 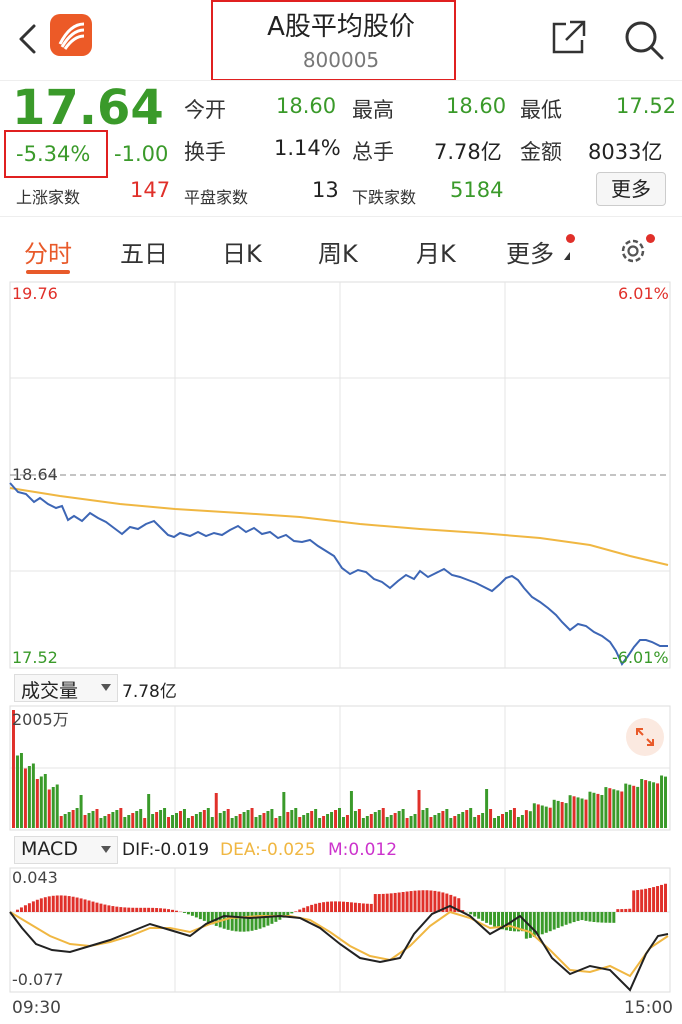 What do you see at coordinates (144, 254) in the screenshot?
I see `tab-five-day: 五日` at bounding box center [144, 254].